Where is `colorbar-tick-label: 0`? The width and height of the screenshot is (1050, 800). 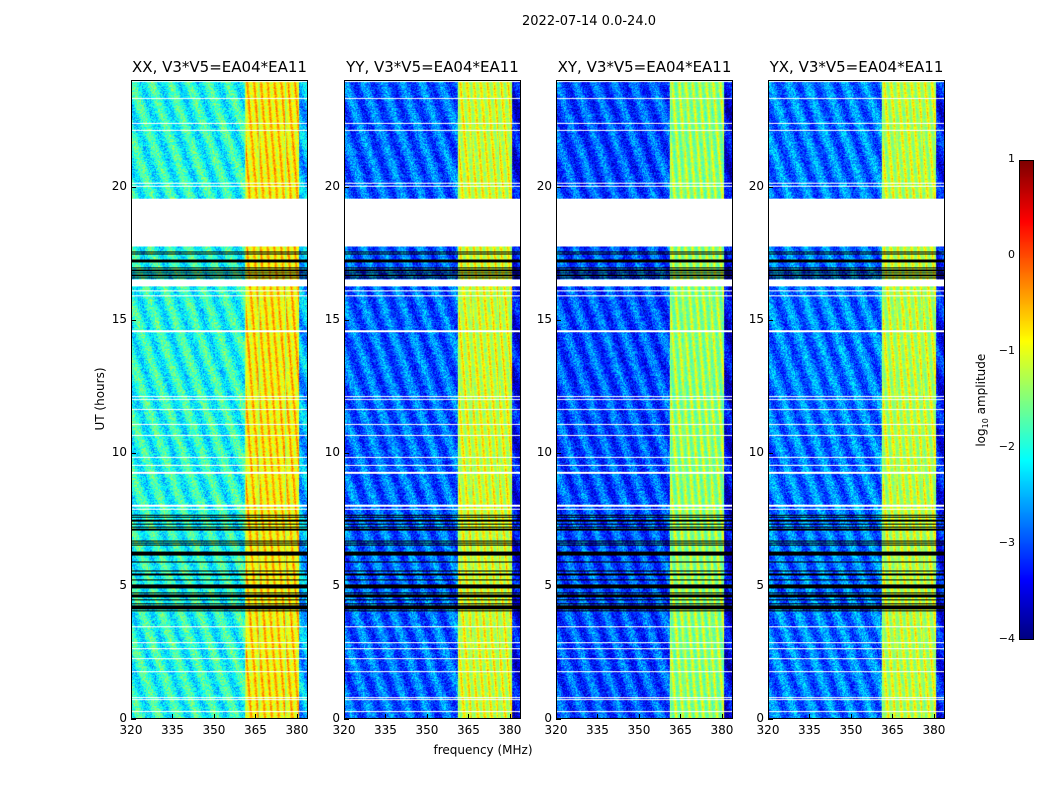
colorbar-tick-label: 0 is located at coordinates (1011, 254).